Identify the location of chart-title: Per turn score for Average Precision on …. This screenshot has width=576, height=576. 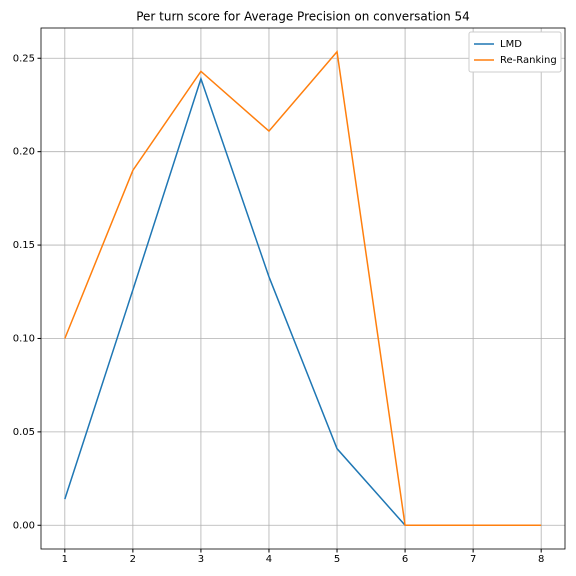
(303, 17).